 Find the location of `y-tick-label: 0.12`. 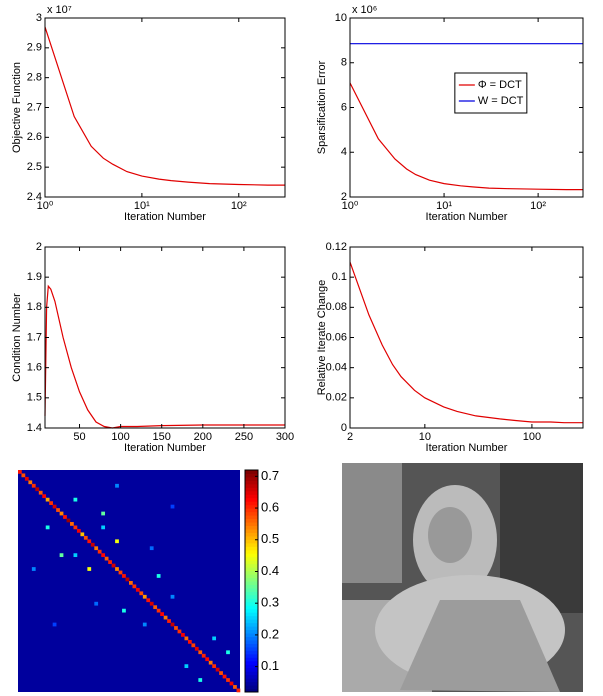

y-tick-label: 0.12 is located at coordinates (336, 247).